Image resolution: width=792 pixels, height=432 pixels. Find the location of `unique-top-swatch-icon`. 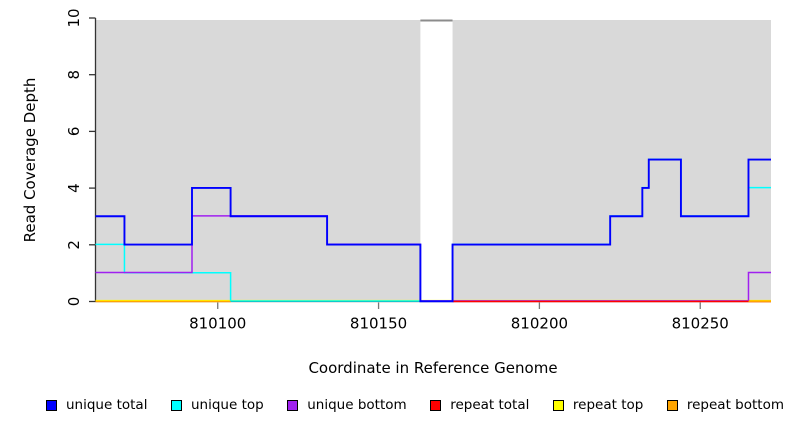

unique-top-swatch-icon is located at coordinates (176, 405).